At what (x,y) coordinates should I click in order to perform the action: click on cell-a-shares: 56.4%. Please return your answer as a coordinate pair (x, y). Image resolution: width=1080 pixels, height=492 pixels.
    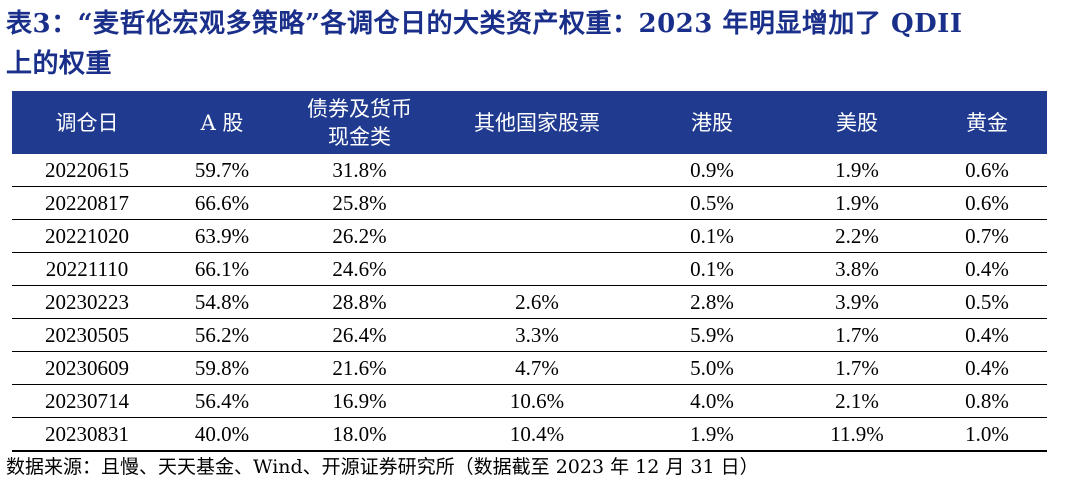
    Looking at the image, I should click on (222, 401).